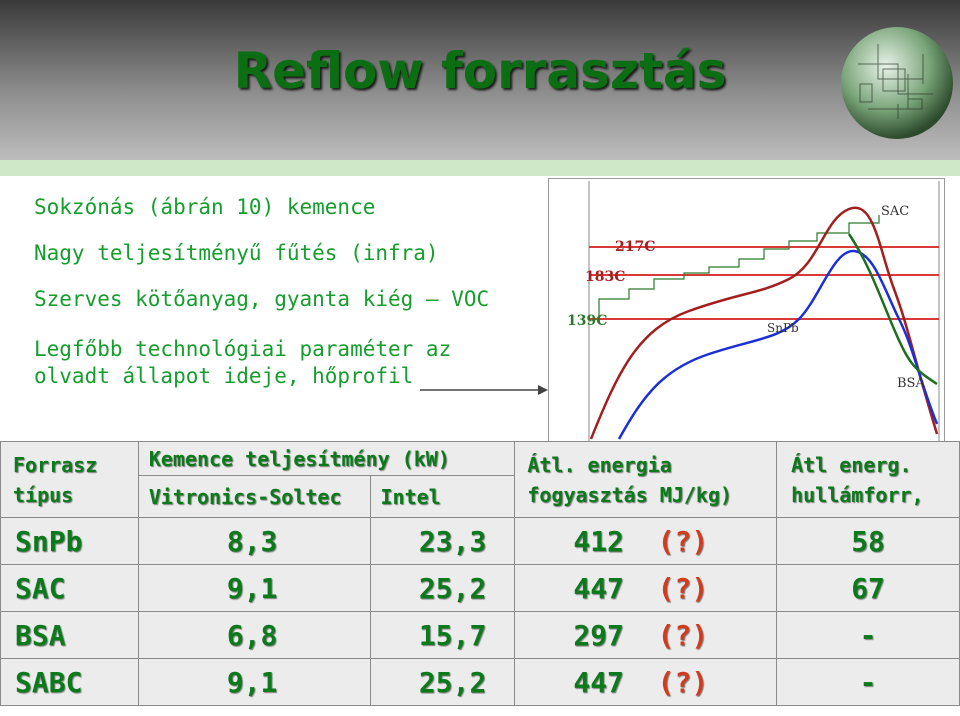 The image size is (960, 716). What do you see at coordinates (480, 635) in the screenshot?
I see `table-row: BSA 6,8 15,7 297 (?) -` at bounding box center [480, 635].